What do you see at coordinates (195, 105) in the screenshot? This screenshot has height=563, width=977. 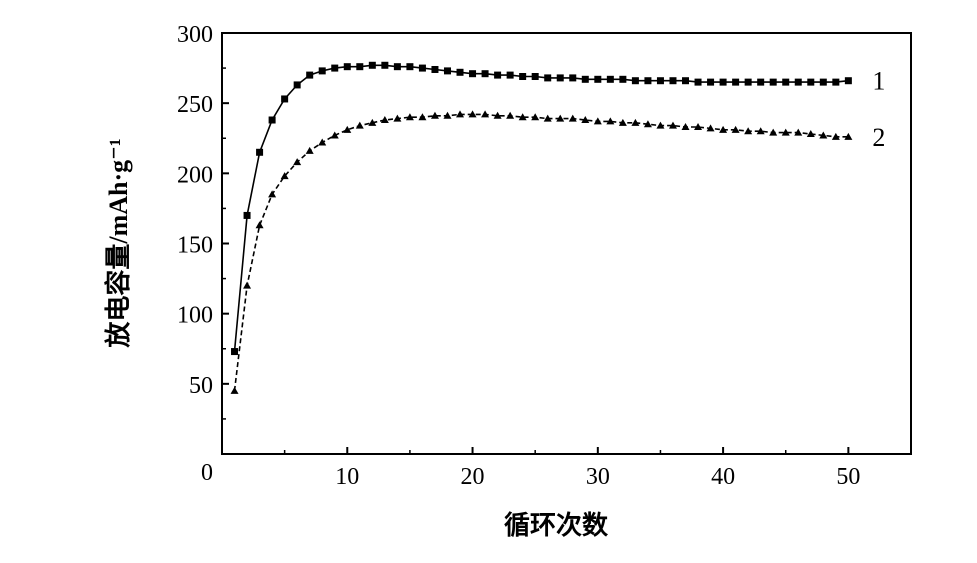 I see `y-tick-label: 250` at bounding box center [195, 105].